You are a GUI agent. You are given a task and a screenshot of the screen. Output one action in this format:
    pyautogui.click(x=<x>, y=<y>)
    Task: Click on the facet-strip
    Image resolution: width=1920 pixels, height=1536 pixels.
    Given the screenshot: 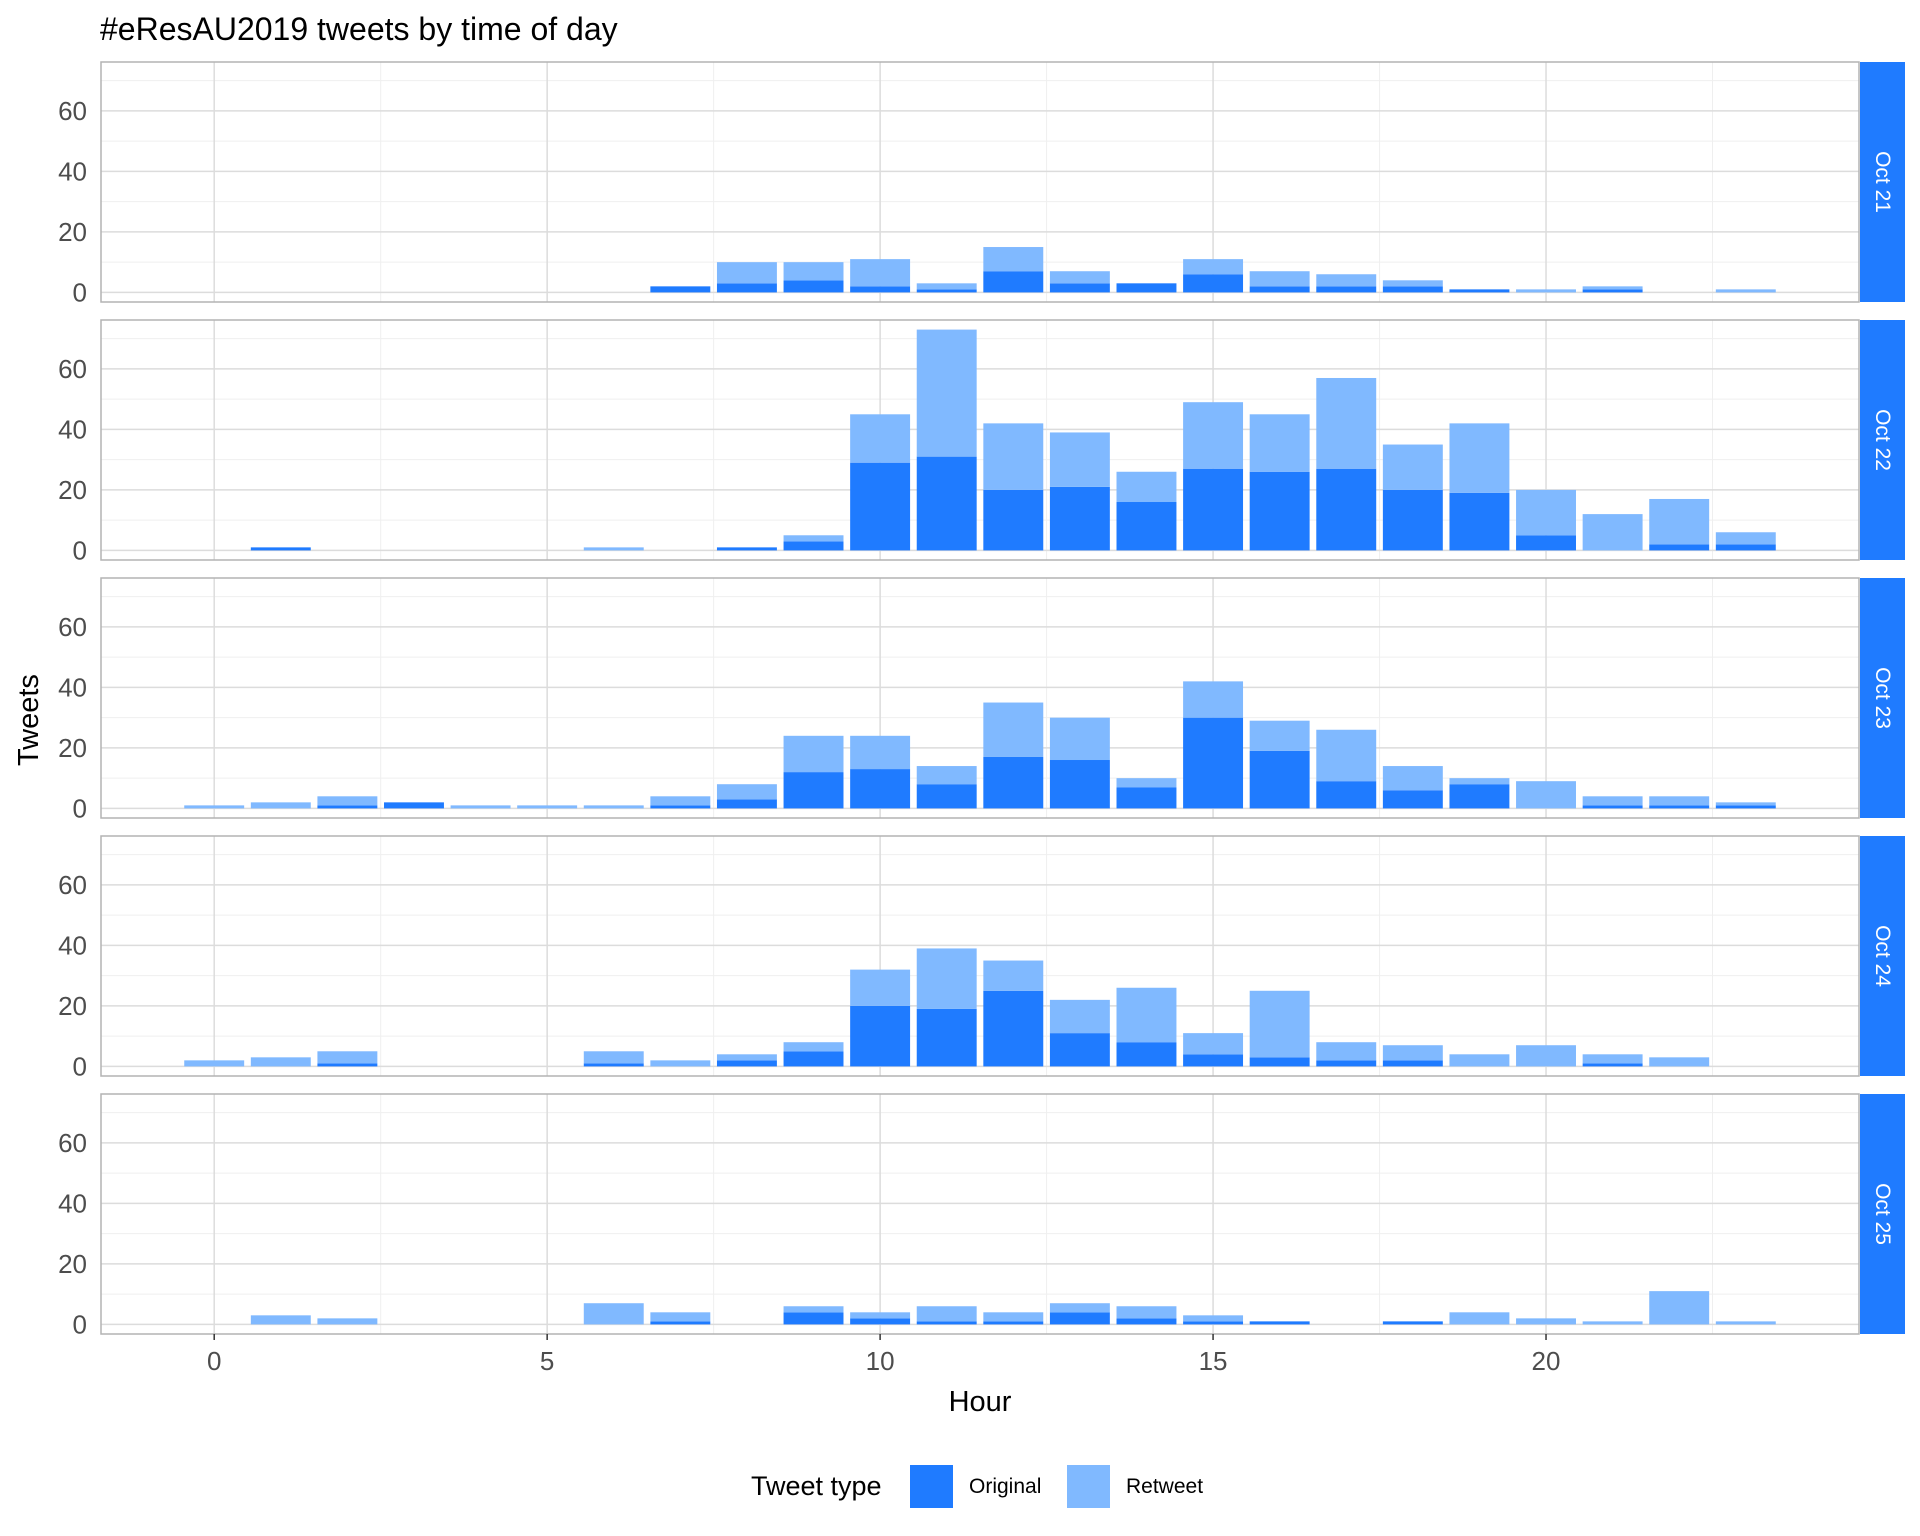 What is the action you would take?
    pyautogui.click(x=1882, y=698)
    